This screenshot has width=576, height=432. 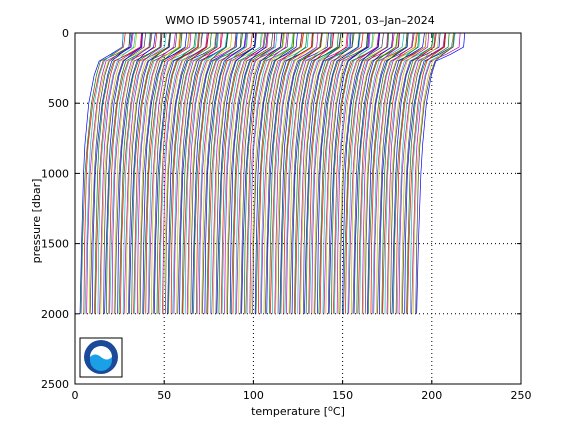 What do you see at coordinates (101, 362) in the screenshot?
I see `logo-water` at bounding box center [101, 362].